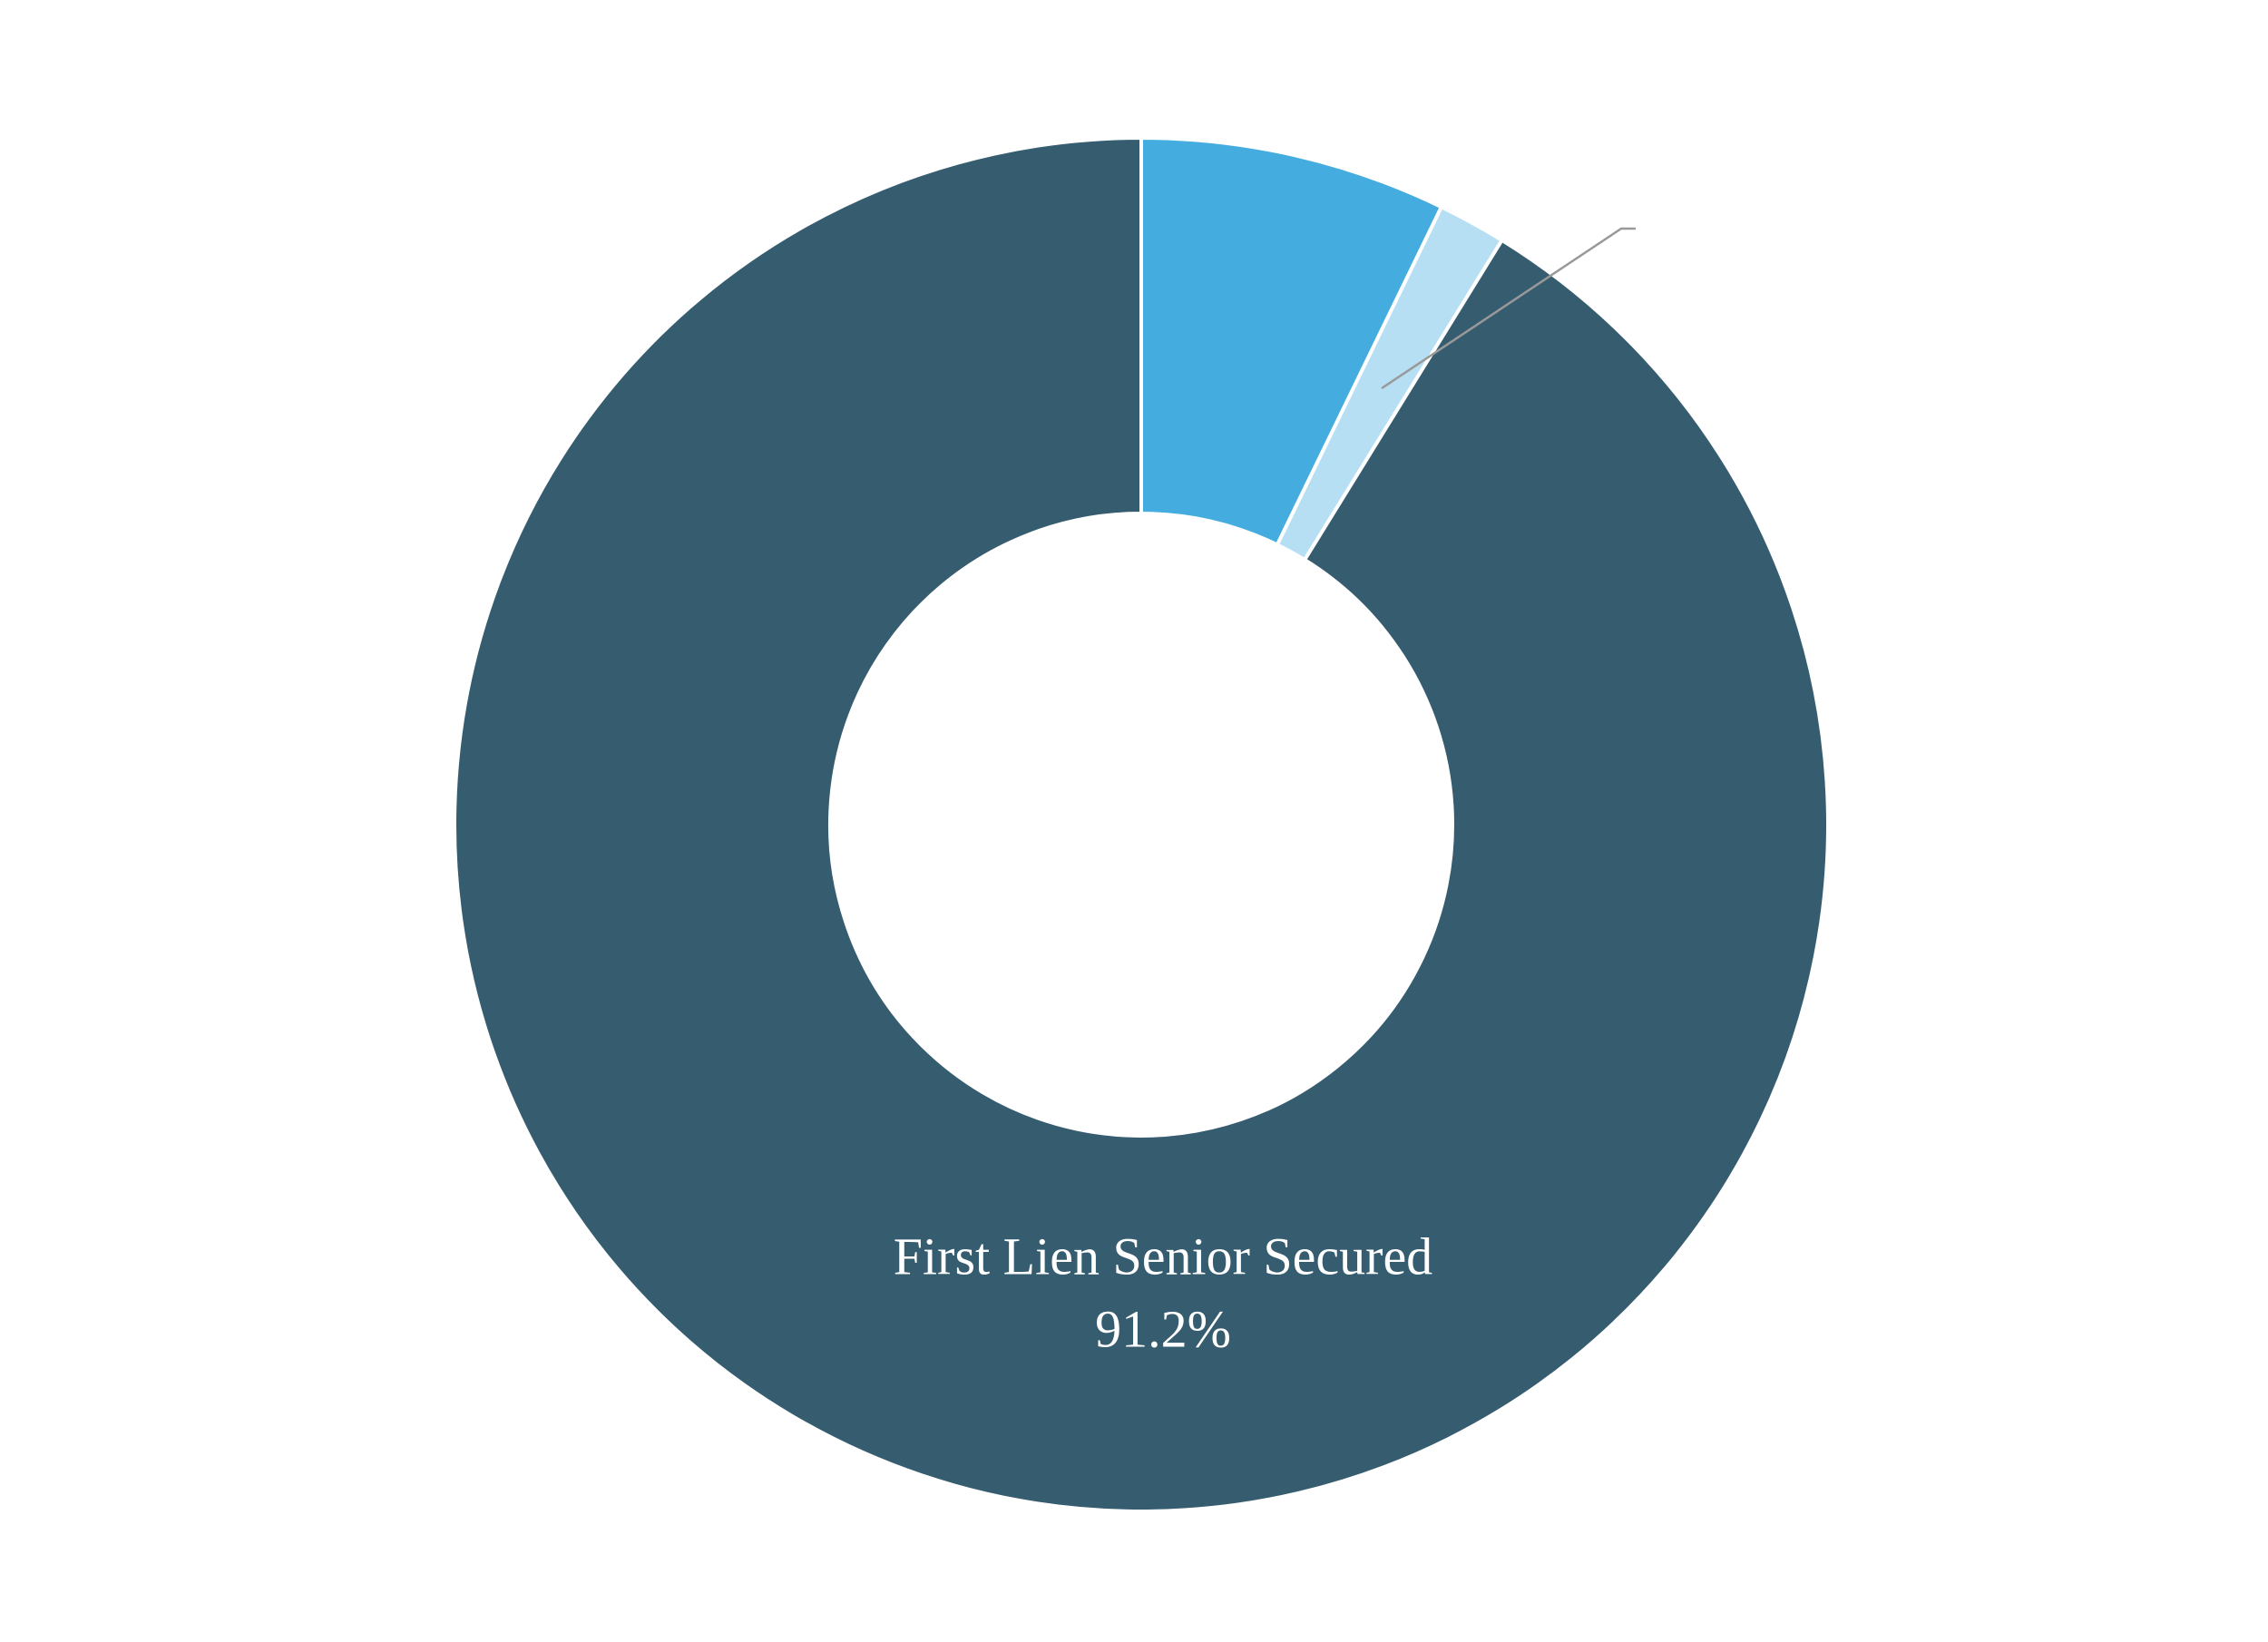  Describe the element at coordinates (1382, 53) in the screenshot. I see `slice-label: Second Lien / Mezzanine Debt` at that location.